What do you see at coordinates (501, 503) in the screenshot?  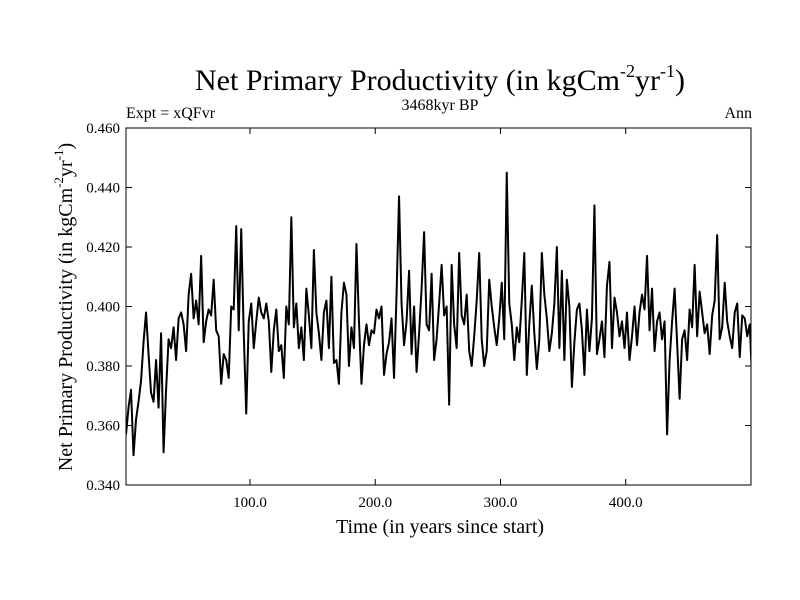 I see `x-tick-label: 300.0` at bounding box center [501, 503].